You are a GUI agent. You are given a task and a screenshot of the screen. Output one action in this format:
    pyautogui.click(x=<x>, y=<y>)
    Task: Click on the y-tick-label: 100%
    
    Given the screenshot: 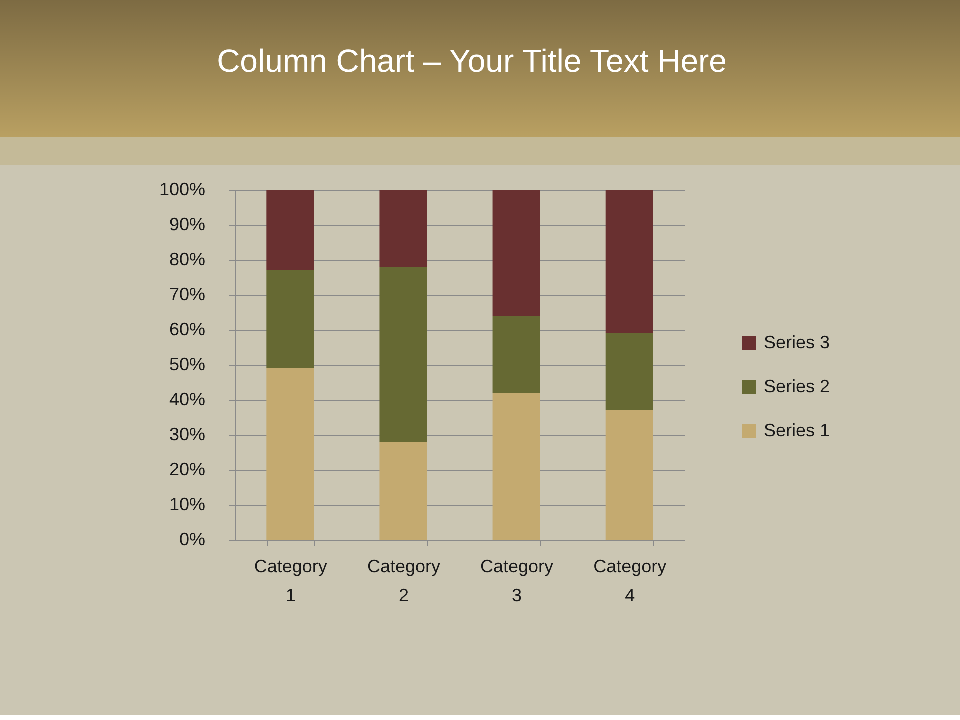 What is the action you would take?
    pyautogui.click(x=182, y=190)
    